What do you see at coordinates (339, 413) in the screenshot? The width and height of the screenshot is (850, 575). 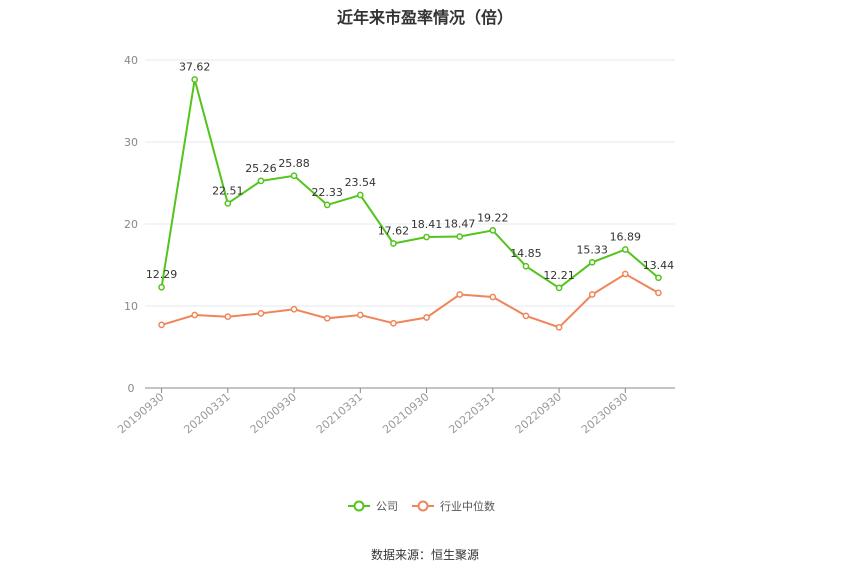 I see `x-tick-label: 20210331` at bounding box center [339, 413].